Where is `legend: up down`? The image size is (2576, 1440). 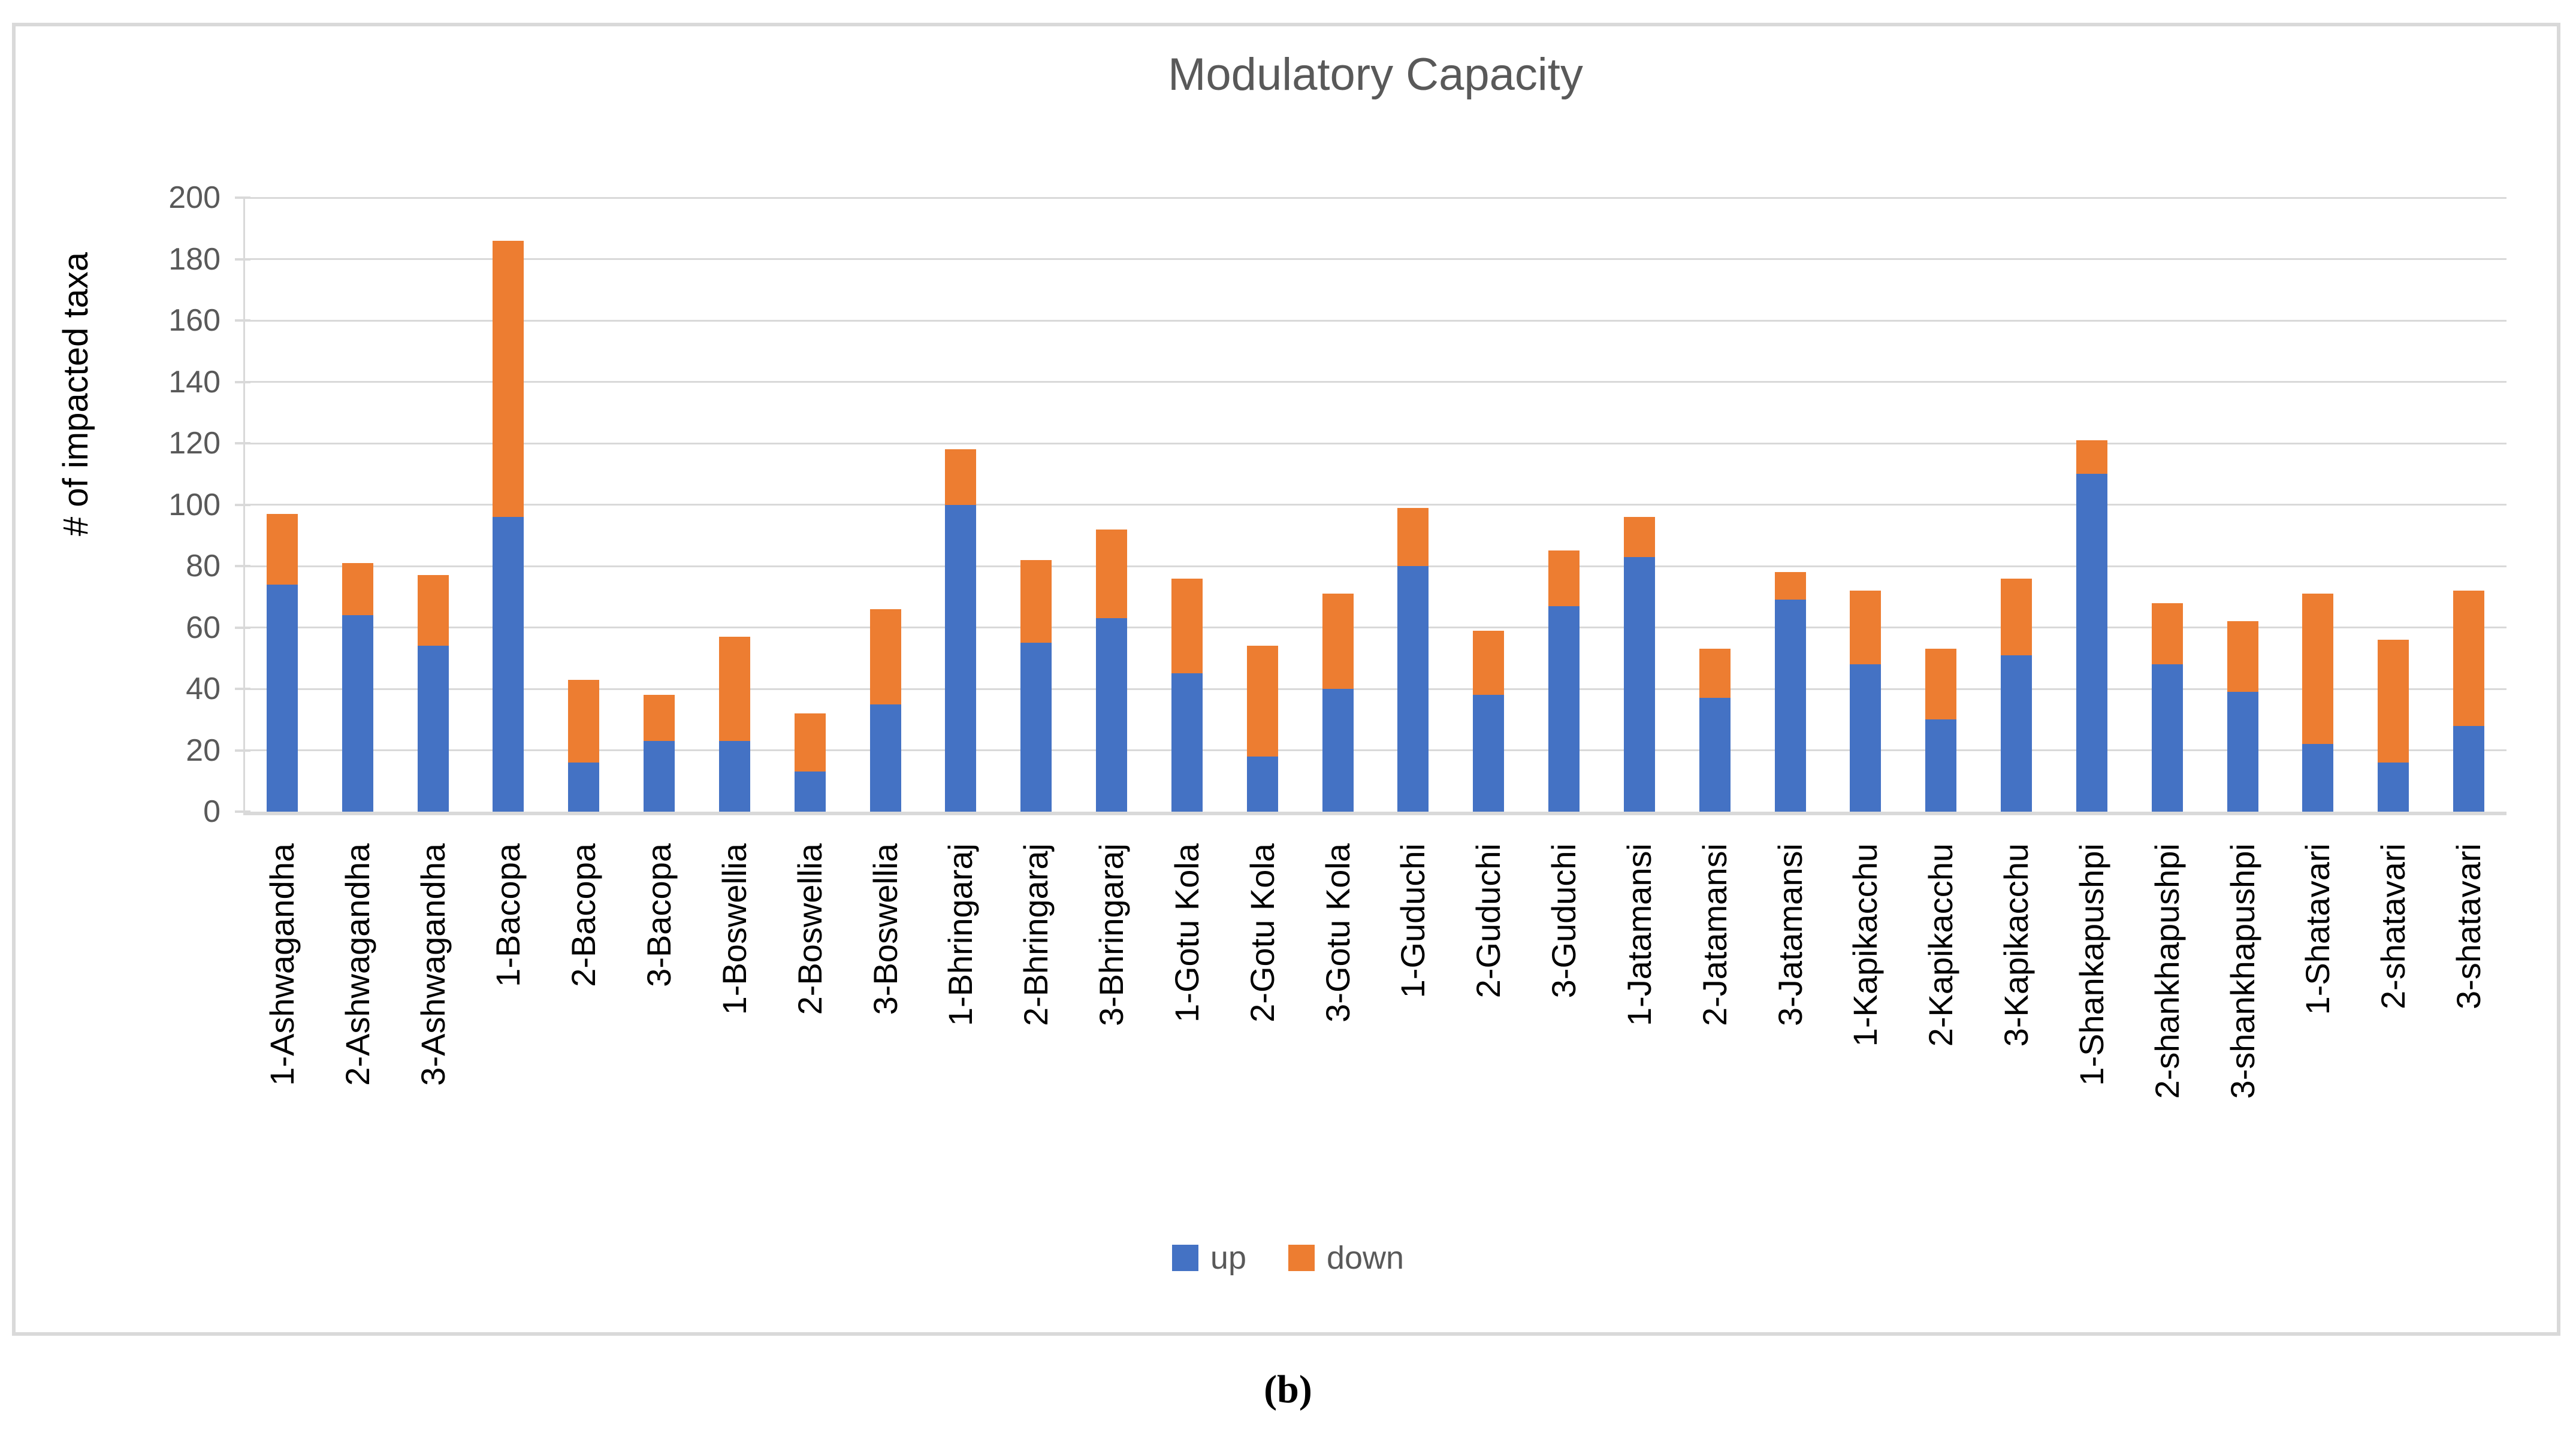
legend: up down is located at coordinates (1288, 1258).